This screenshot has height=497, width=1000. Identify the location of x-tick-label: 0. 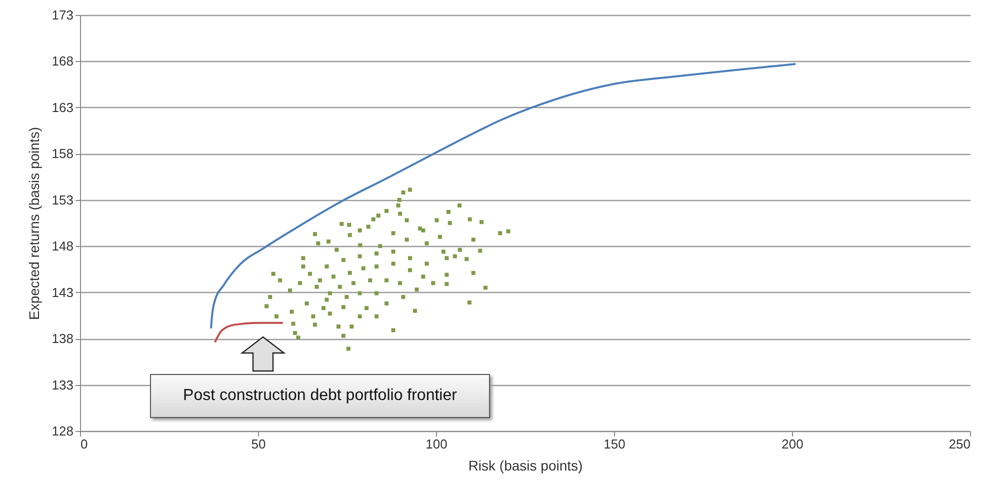
(84, 444).